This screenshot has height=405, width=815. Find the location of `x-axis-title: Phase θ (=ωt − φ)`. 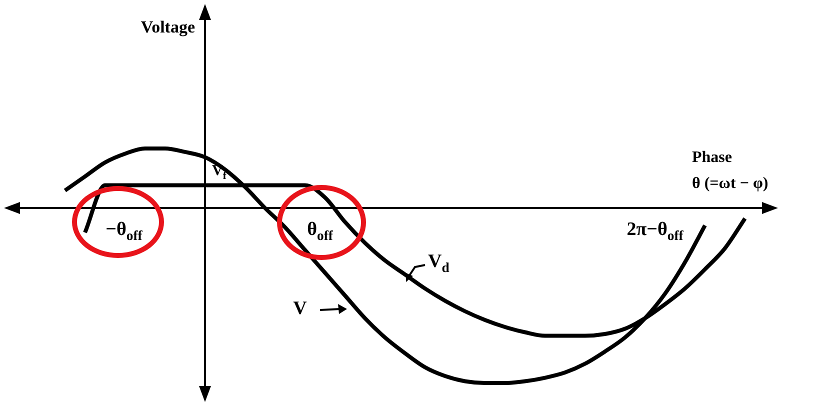

x-axis-title: Phase θ (=ωt − φ) is located at coordinates (730, 170).